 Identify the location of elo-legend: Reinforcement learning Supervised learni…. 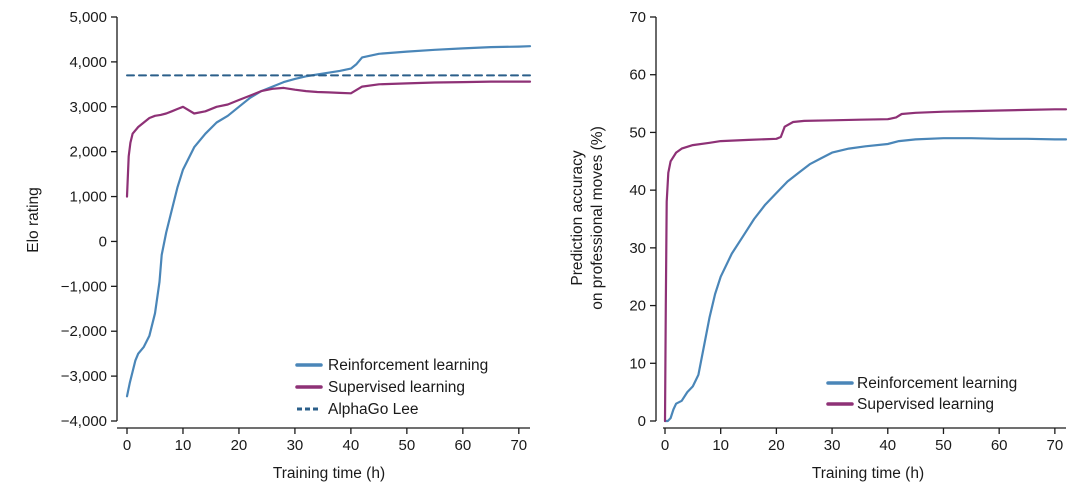
(391, 387).